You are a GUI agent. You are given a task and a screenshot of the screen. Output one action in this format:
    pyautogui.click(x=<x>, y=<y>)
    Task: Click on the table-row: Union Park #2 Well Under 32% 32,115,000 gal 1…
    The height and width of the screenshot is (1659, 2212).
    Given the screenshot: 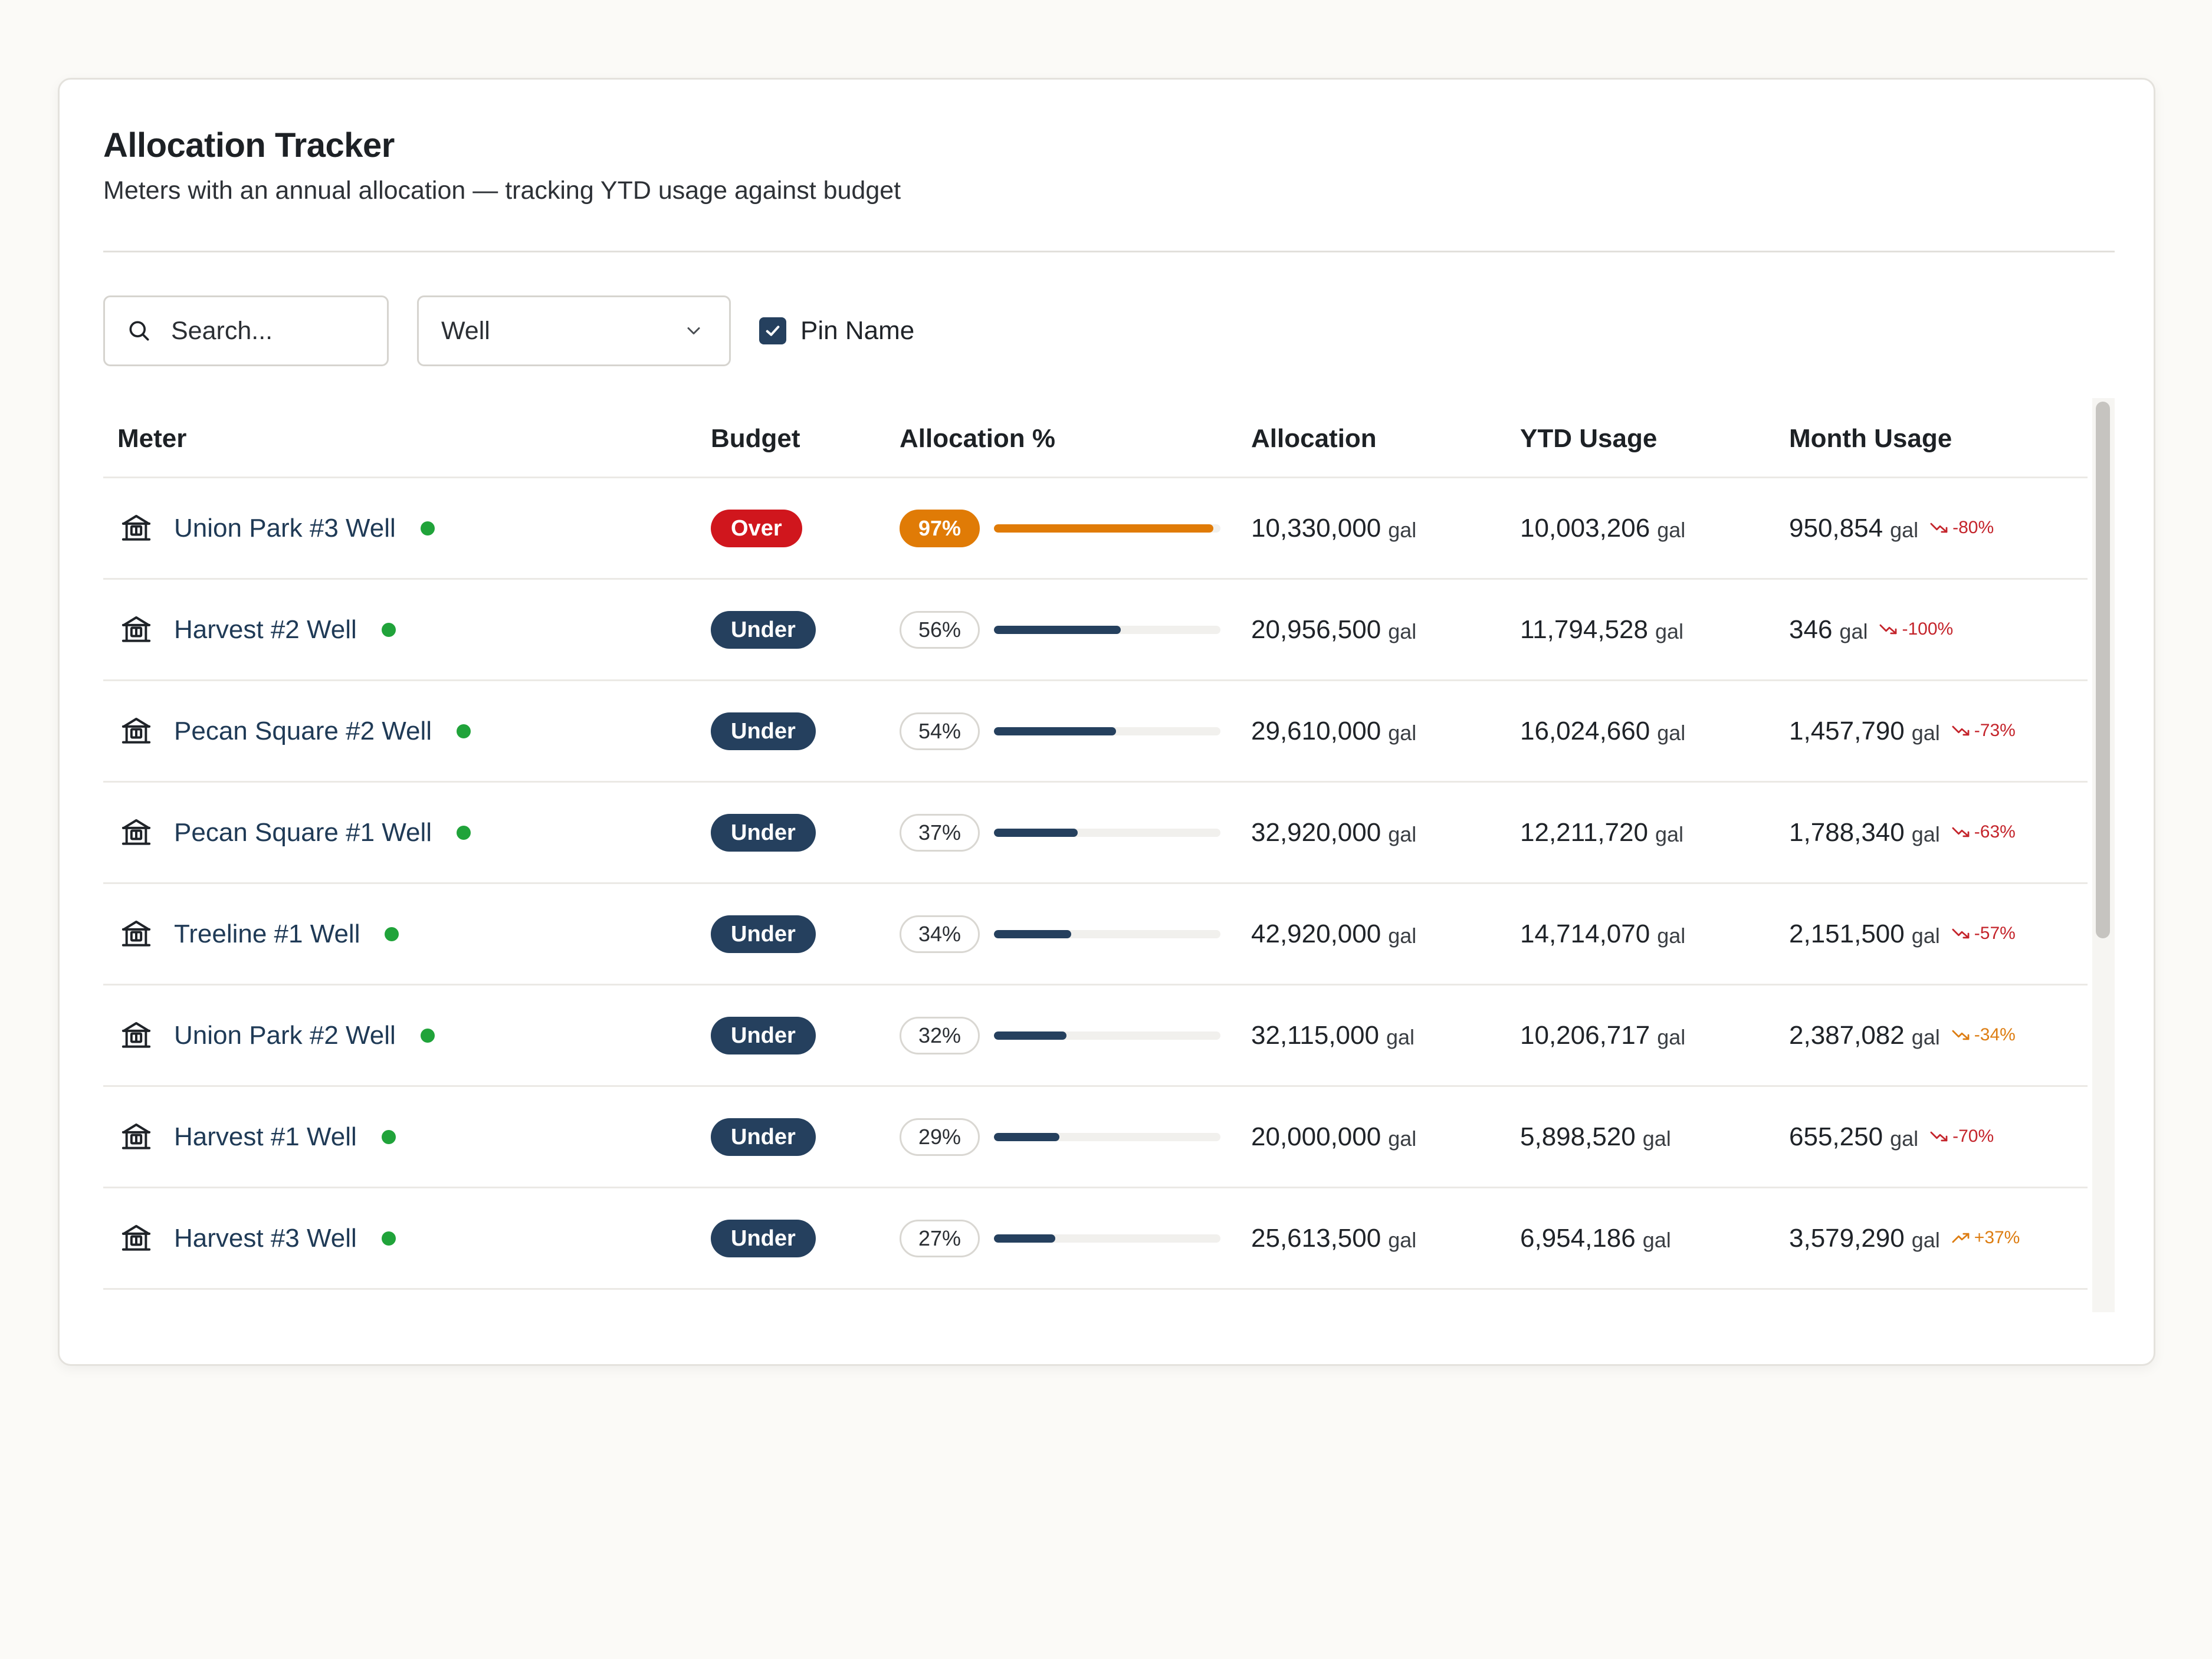 What is the action you would take?
    pyautogui.click(x=1095, y=1036)
    